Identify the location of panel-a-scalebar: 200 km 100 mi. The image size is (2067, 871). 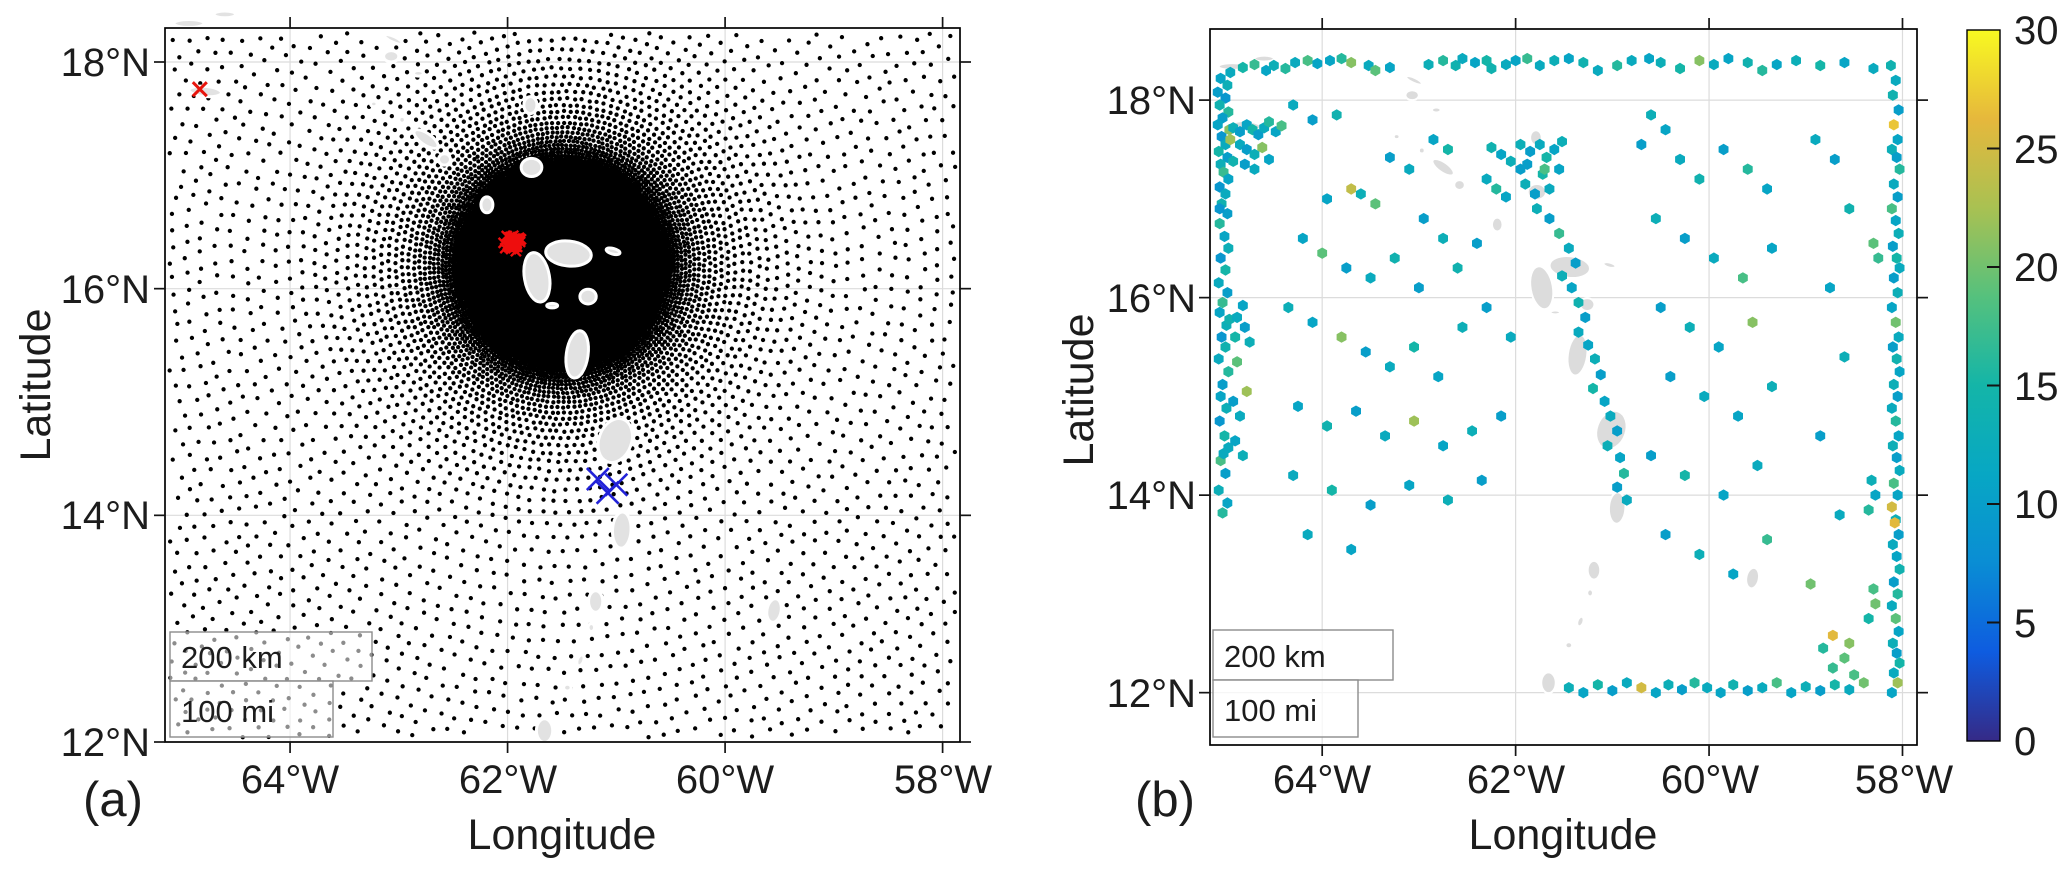
(271, 684).